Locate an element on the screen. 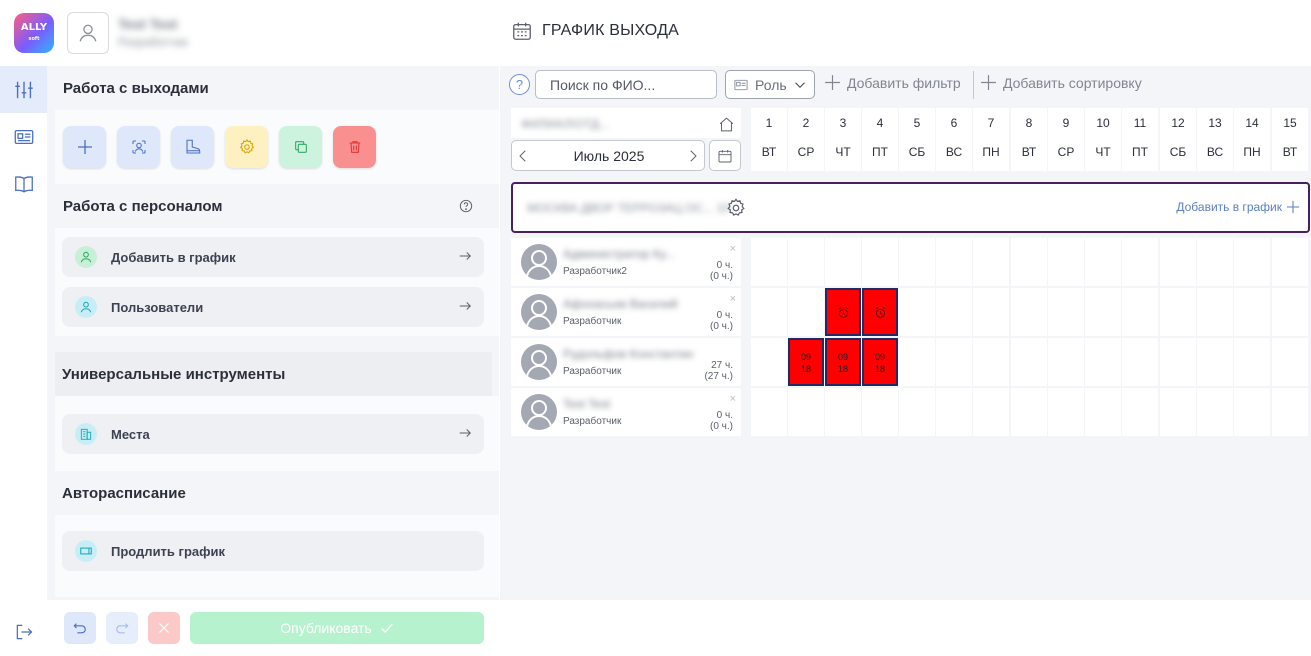 This screenshot has width=1311, height=656. rail-card-button is located at coordinates (23, 136).